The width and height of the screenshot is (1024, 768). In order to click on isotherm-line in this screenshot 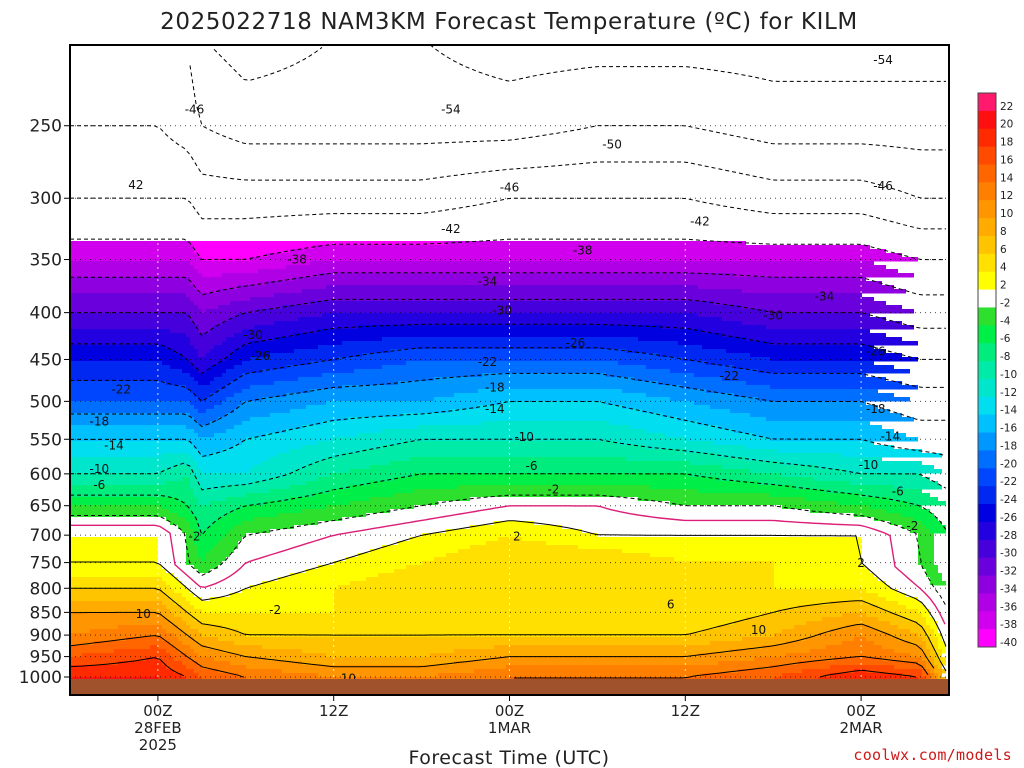, I will do `click(508, 504)`.